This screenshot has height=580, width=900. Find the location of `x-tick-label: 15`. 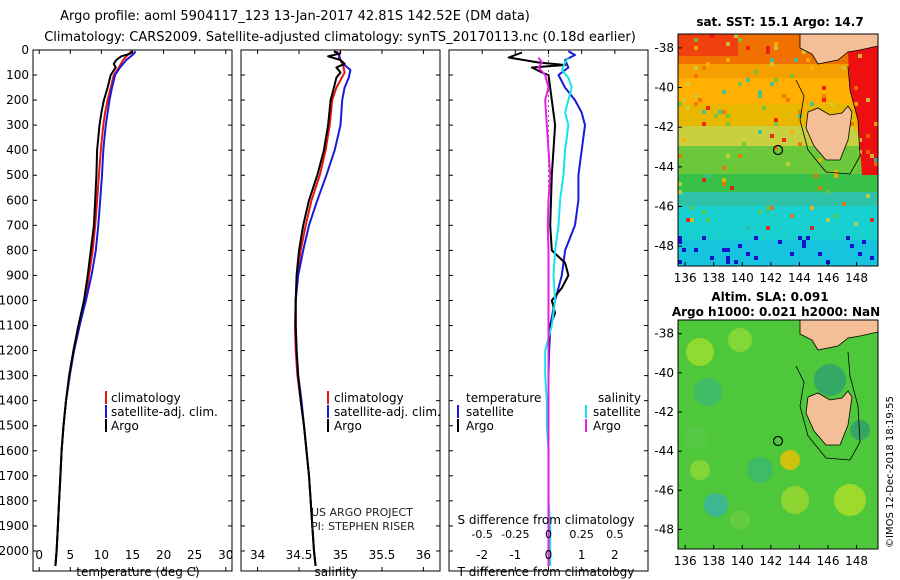

x-tick-label: 15 is located at coordinates (132, 555).